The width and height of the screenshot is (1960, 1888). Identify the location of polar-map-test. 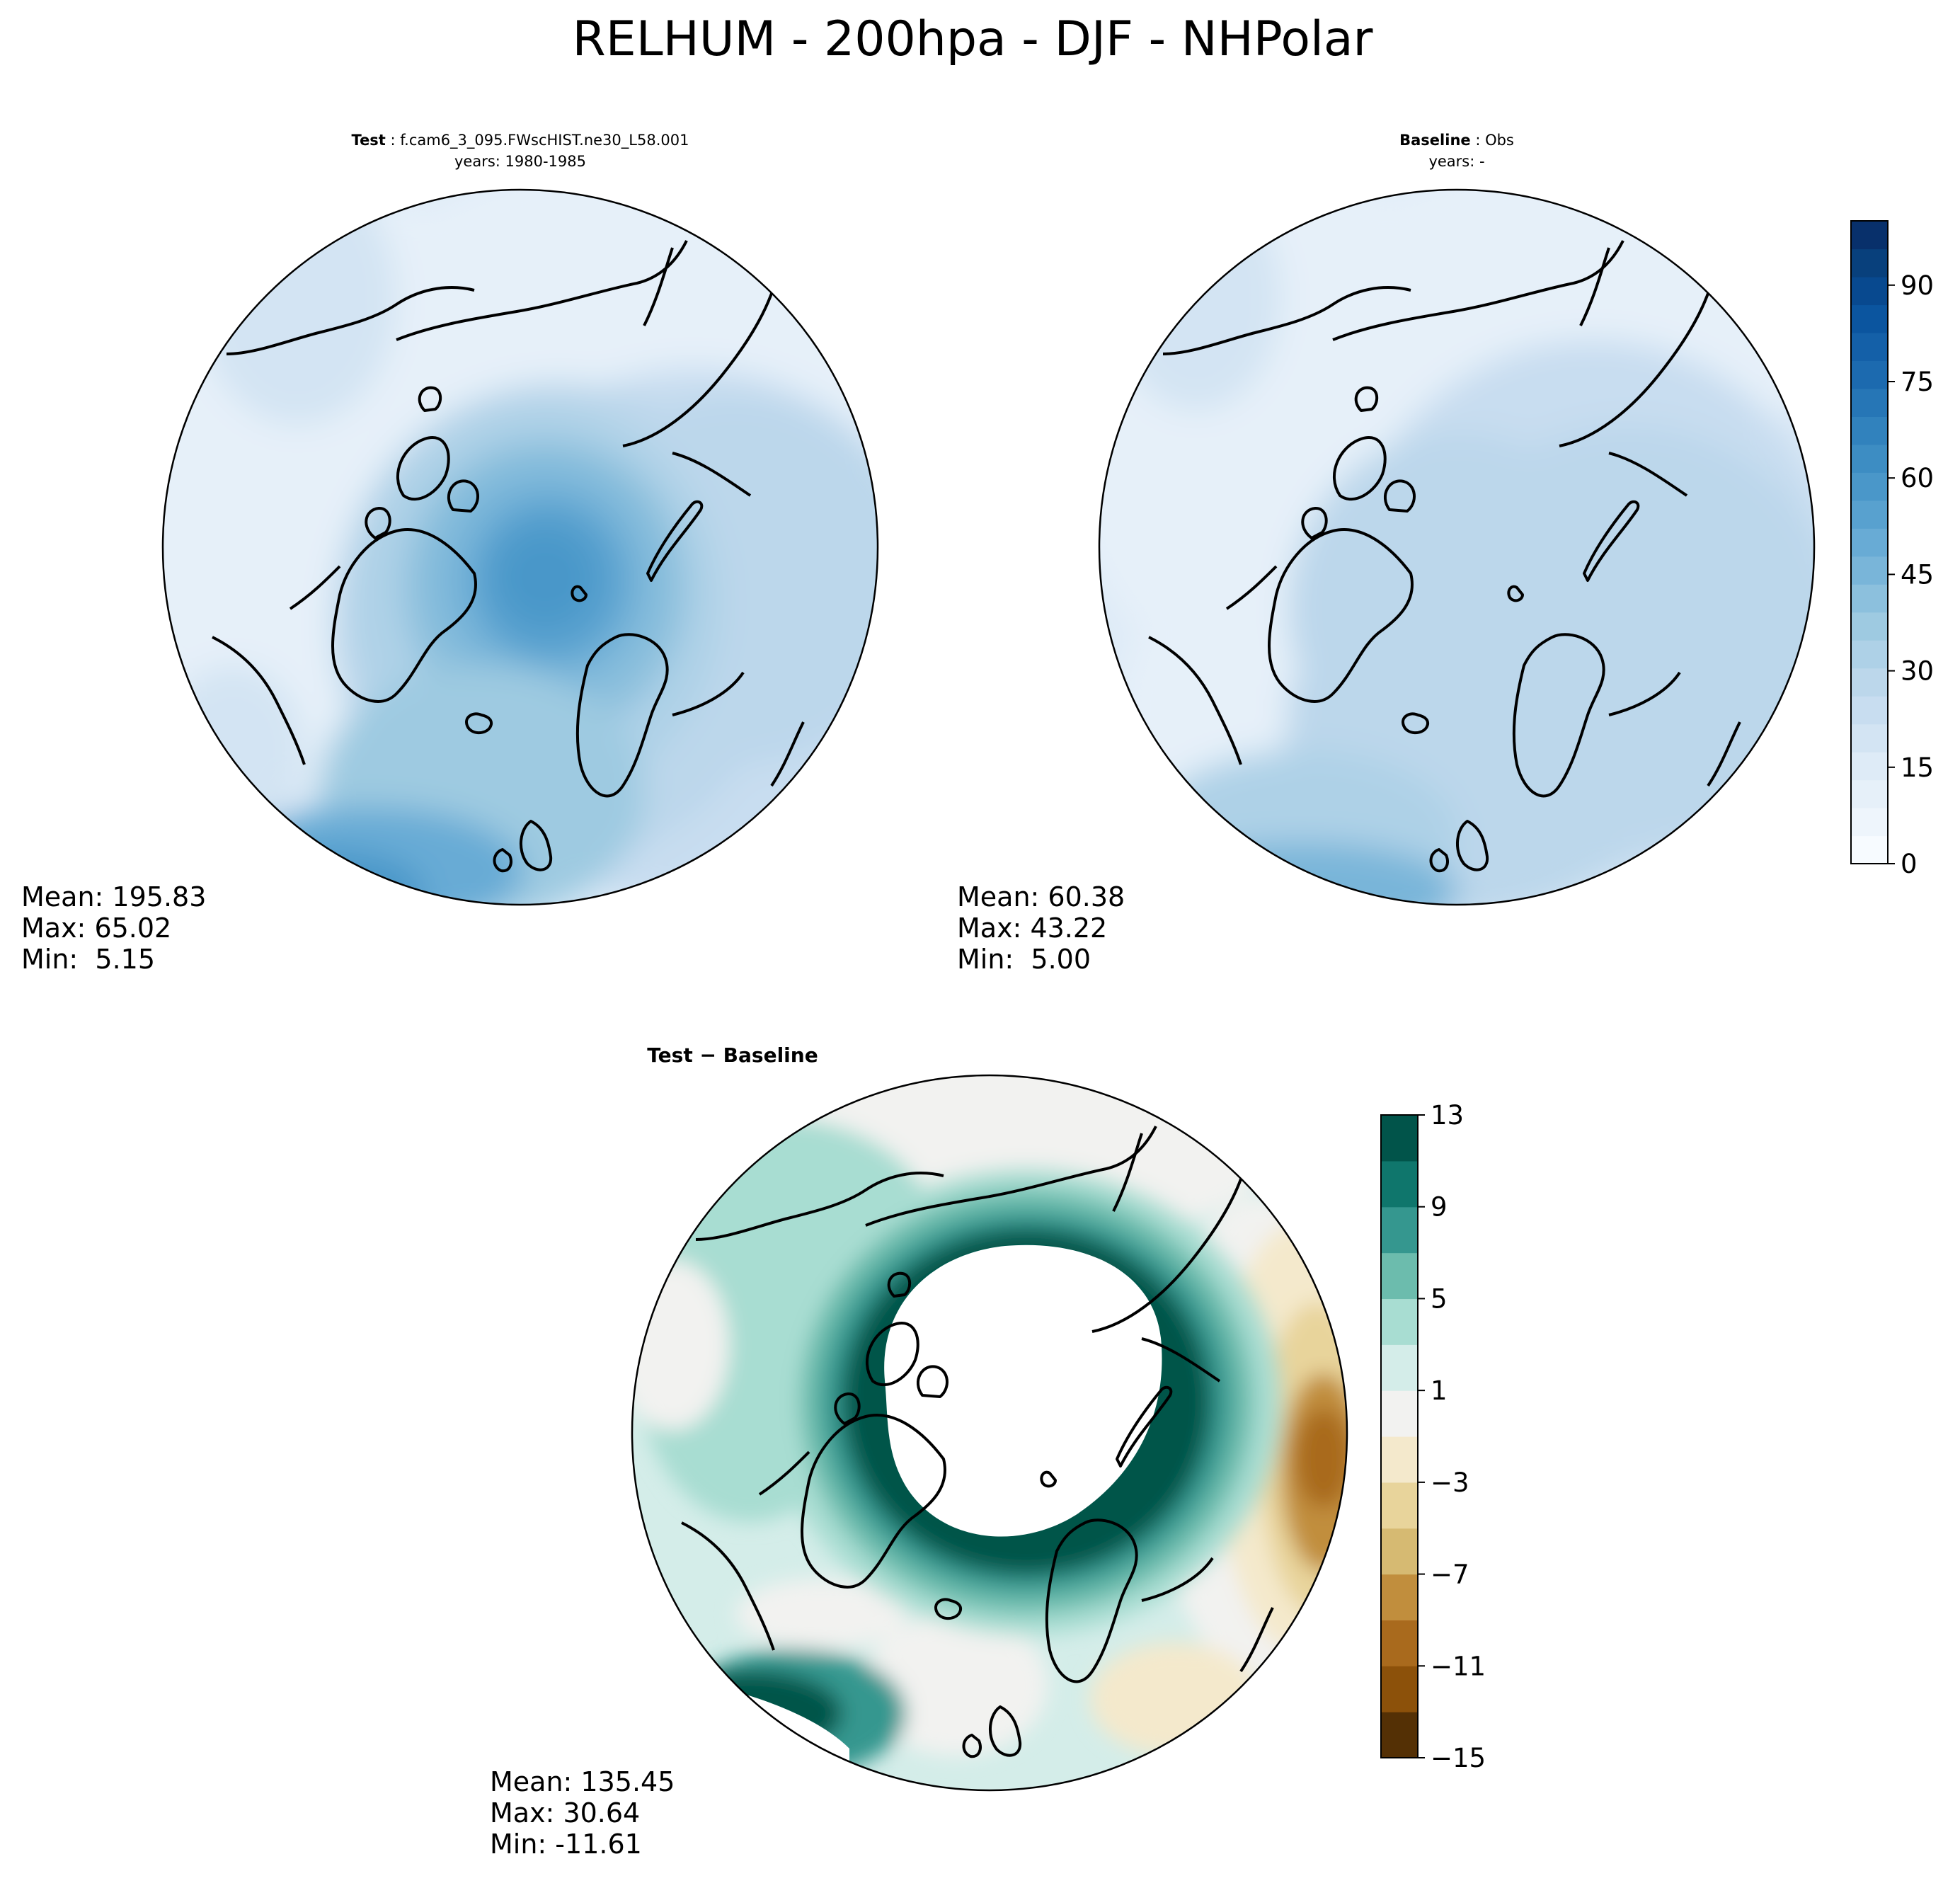
(520, 547).